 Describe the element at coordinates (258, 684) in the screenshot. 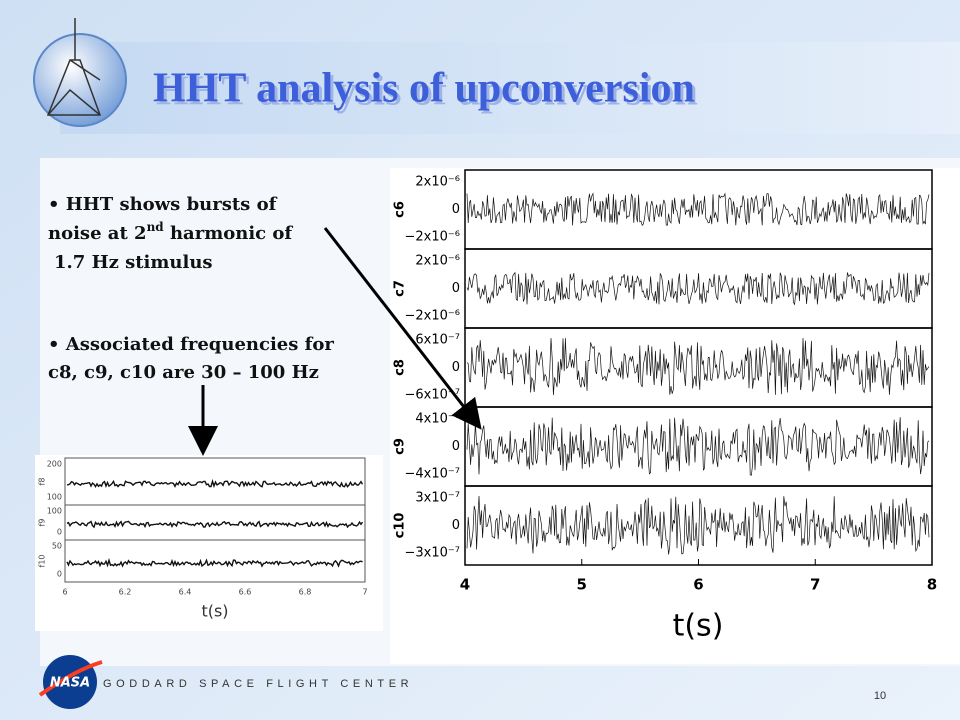

I see `footer-center: GODDARD SPACE FLIGHT CENTER` at that location.